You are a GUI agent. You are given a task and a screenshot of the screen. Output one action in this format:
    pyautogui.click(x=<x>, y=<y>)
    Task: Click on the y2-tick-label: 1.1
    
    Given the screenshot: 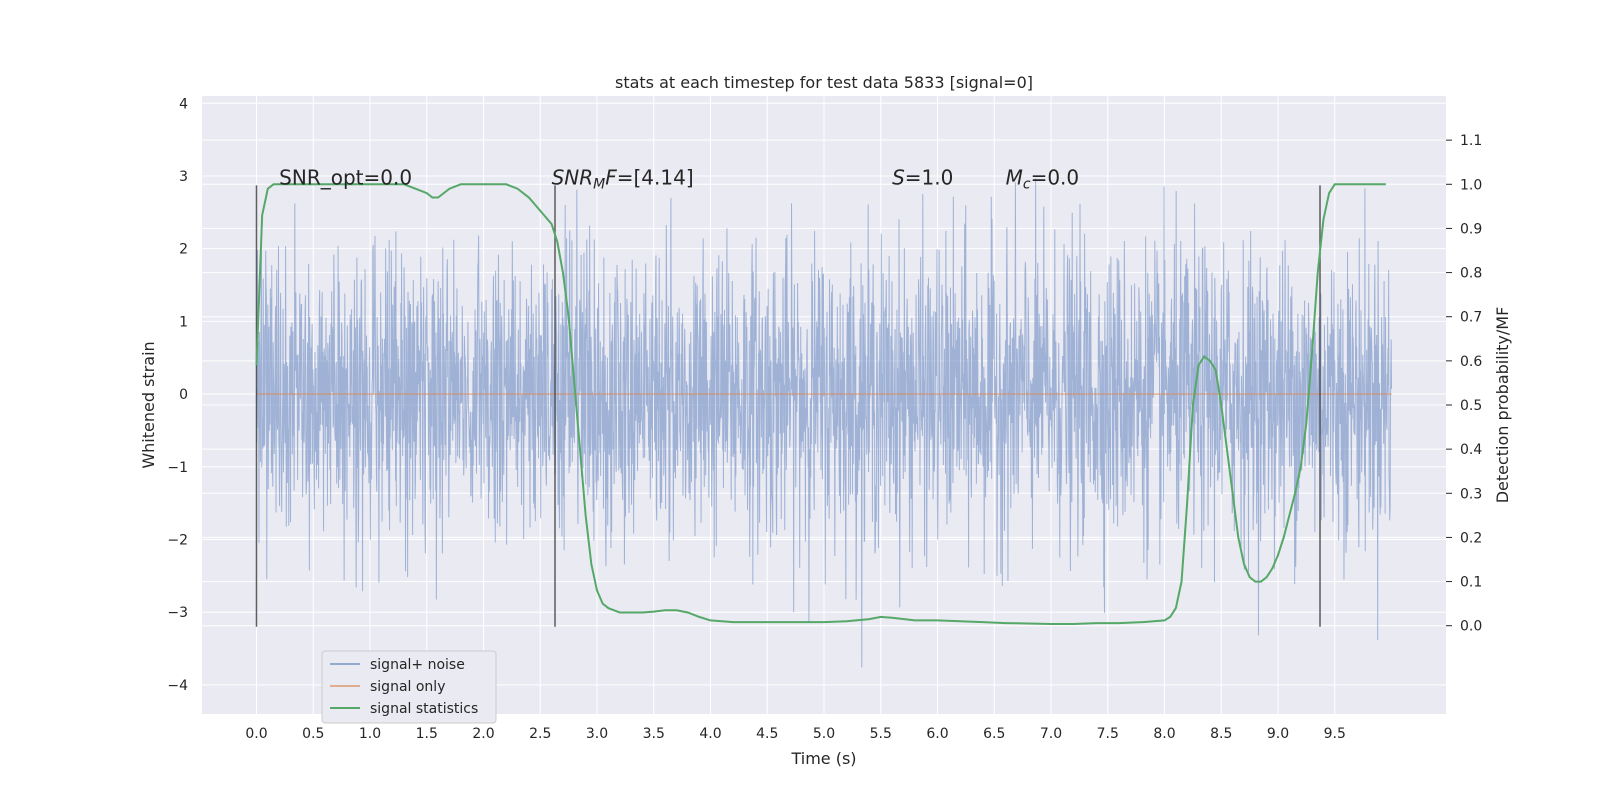 What is the action you would take?
    pyautogui.click(x=1471, y=141)
    